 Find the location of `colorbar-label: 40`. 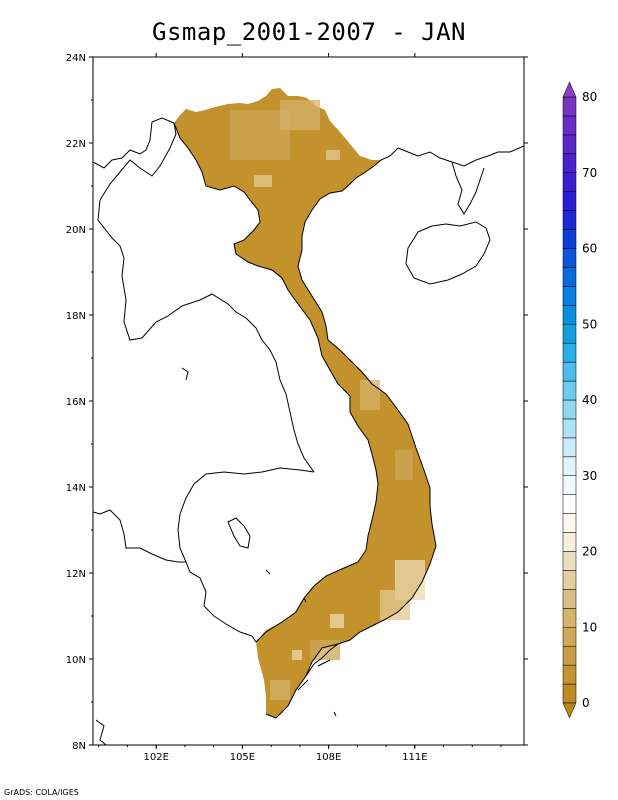

colorbar-label: 40 is located at coordinates (589, 400).